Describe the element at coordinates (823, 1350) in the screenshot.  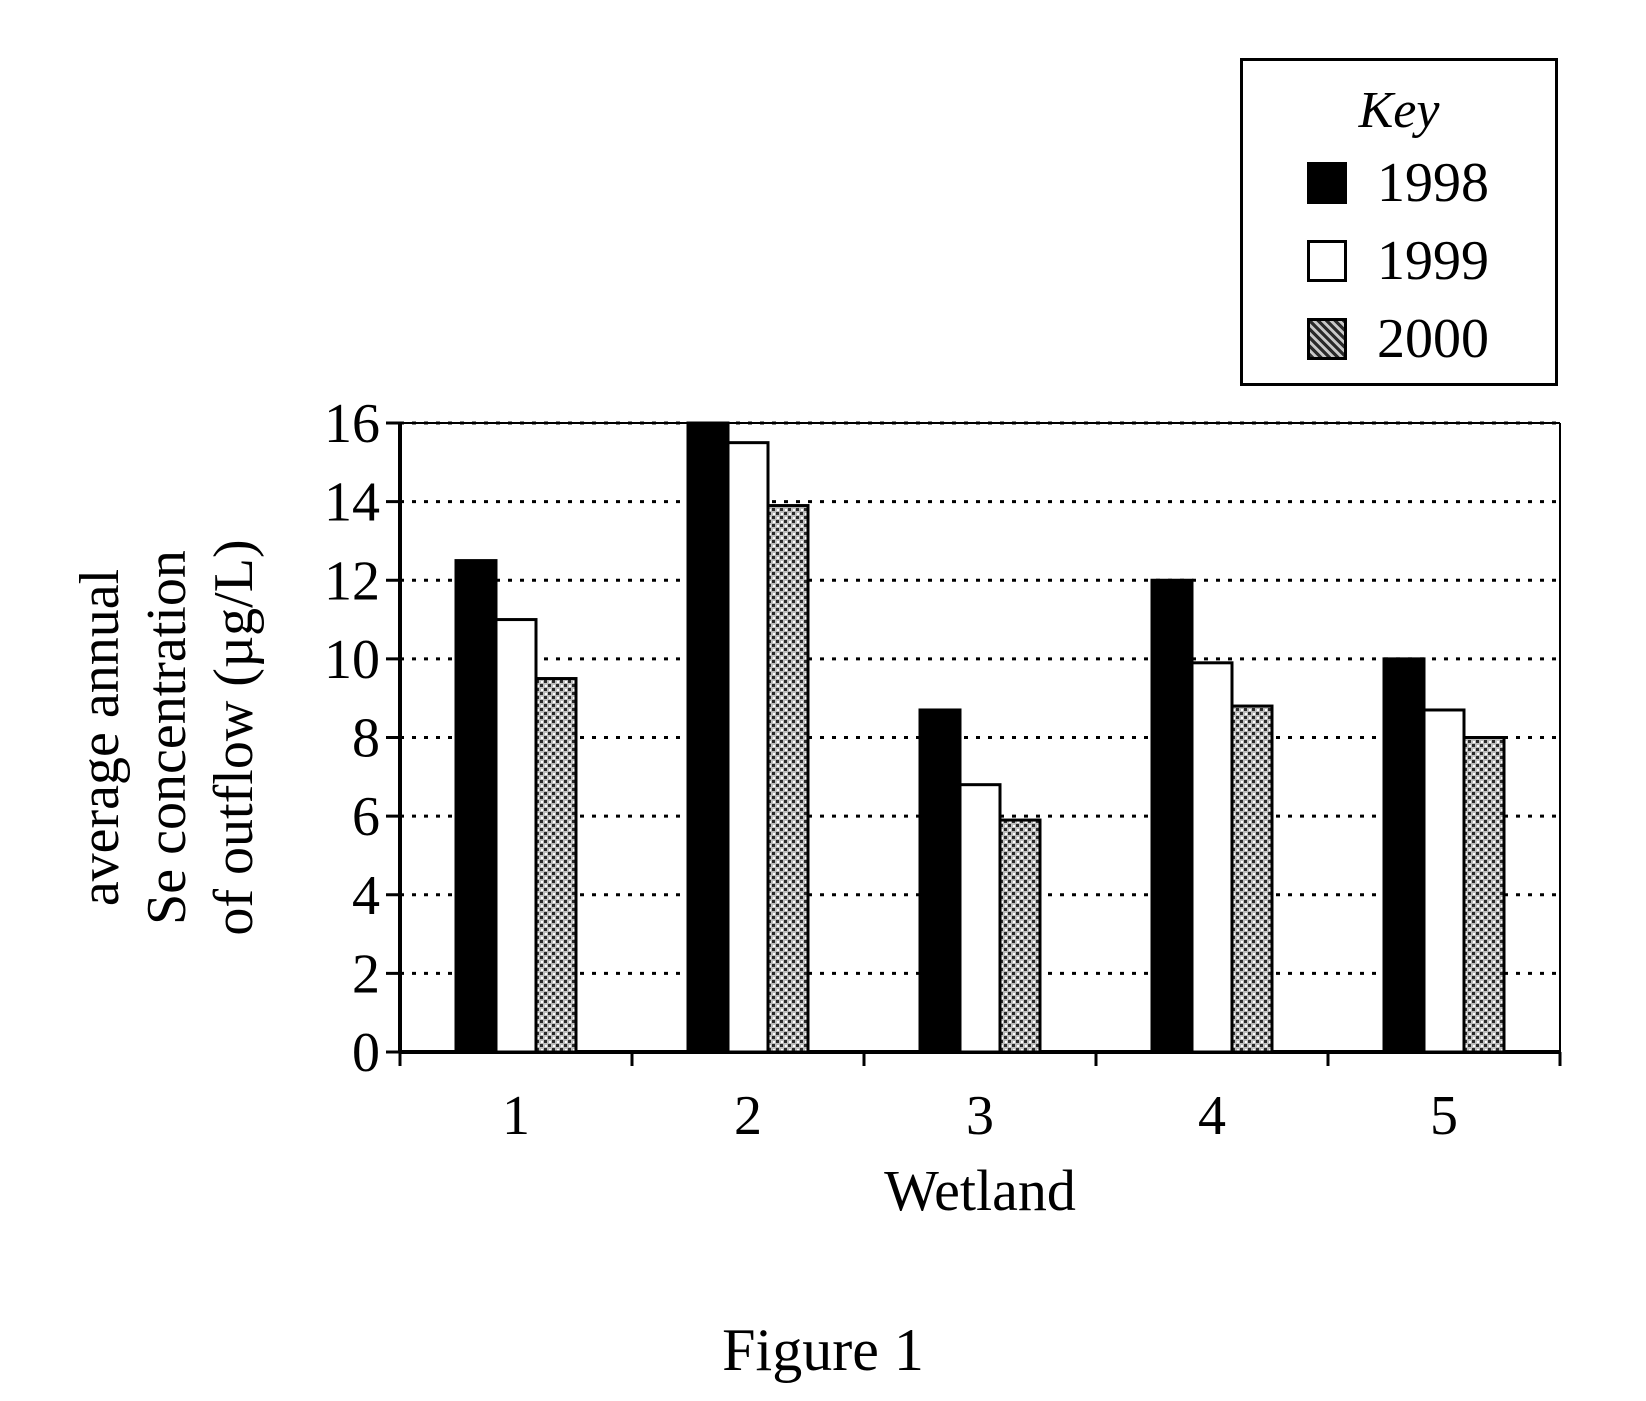
I see `figure-caption: Figure 1` at that location.